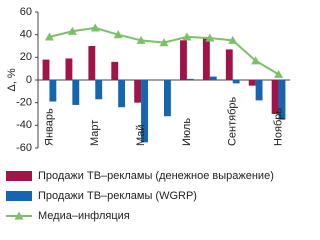 The height and width of the screenshot is (240, 320). I want to click on x-tick-label: Сентябрь, so click(233, 121).